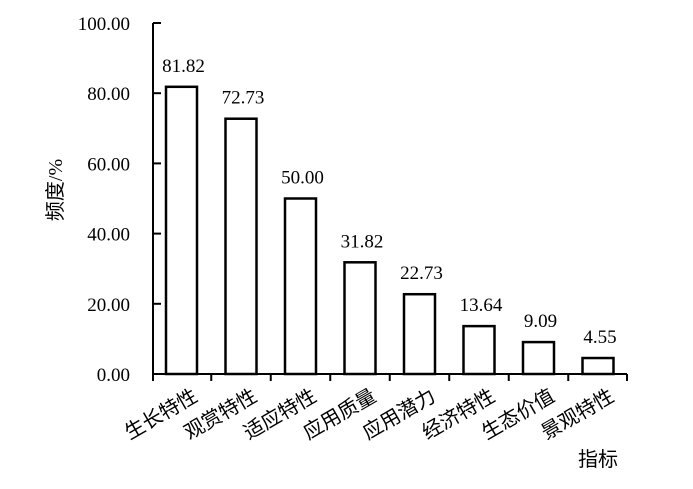 Image resolution: width=693 pixels, height=489 pixels. What do you see at coordinates (481, 305) in the screenshot?
I see `data-label: 13.64` at bounding box center [481, 305].